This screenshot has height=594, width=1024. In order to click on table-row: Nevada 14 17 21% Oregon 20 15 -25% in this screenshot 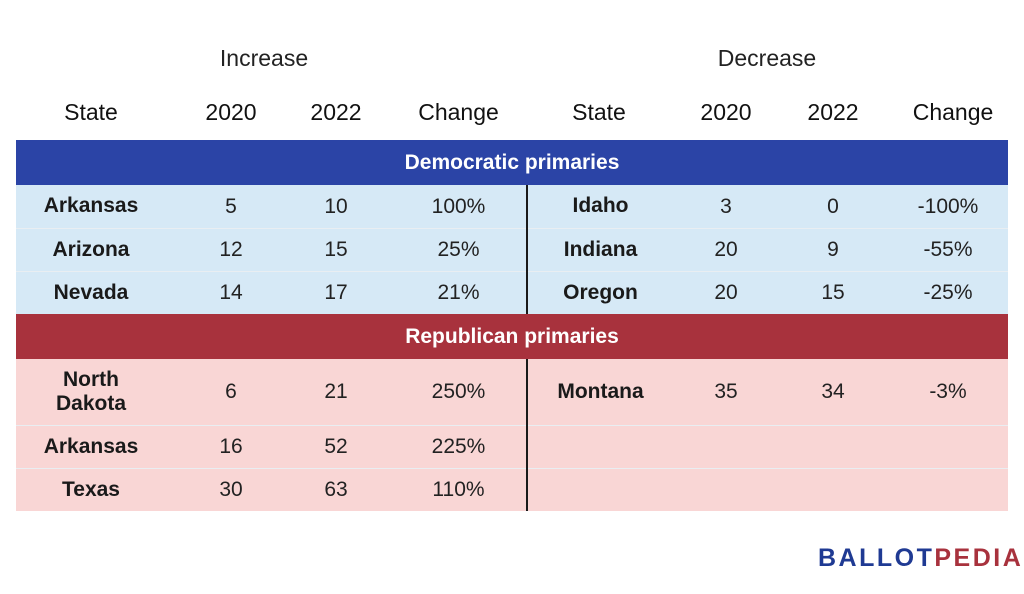, I will do `click(512, 292)`.